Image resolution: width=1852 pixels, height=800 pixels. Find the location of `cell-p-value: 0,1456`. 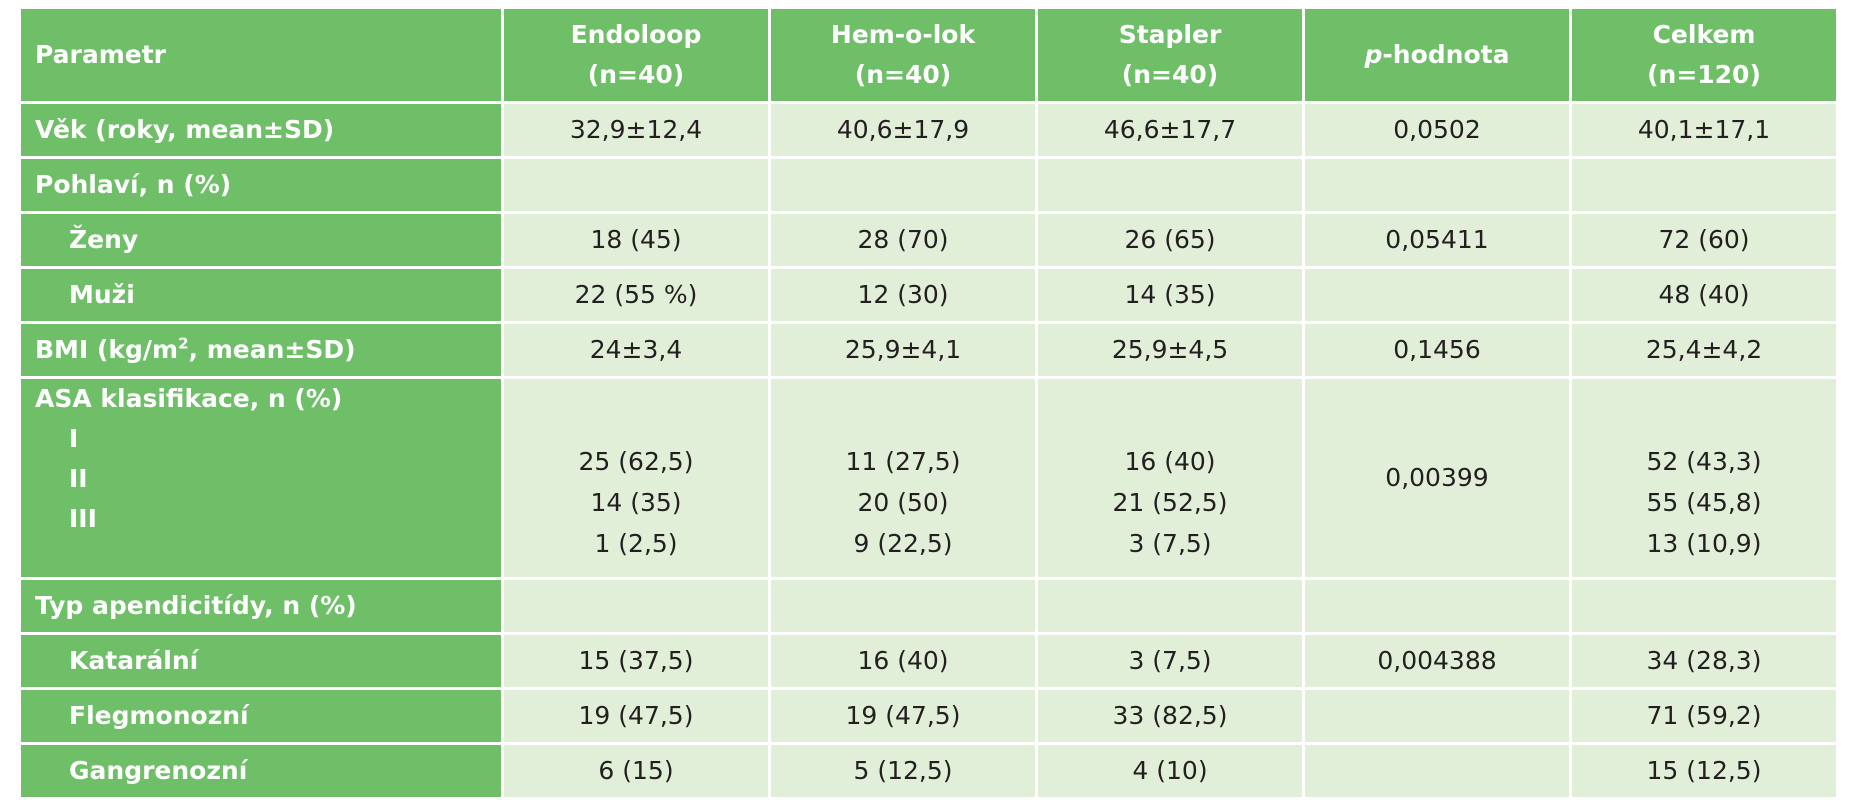

cell-p-value: 0,1456 is located at coordinates (1437, 350).